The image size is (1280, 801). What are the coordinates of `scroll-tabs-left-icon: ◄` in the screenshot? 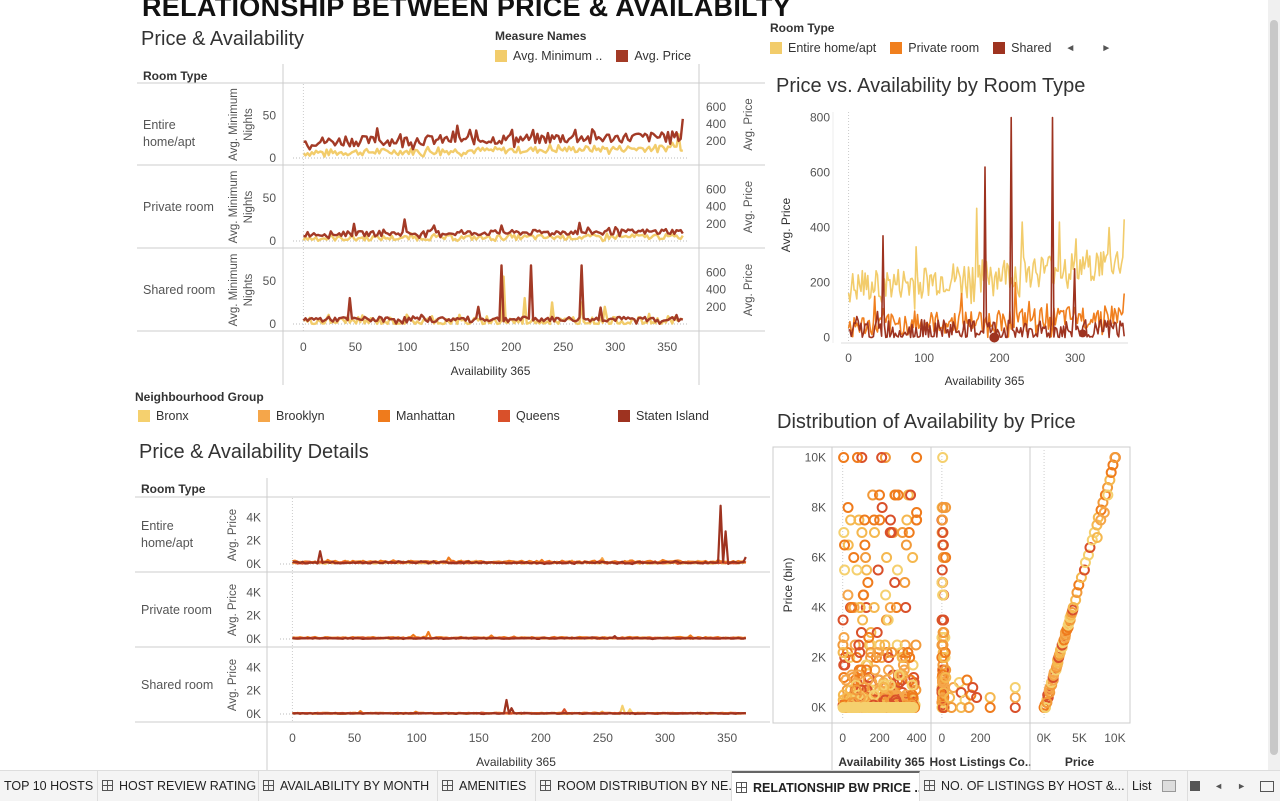 It's located at (1219, 786).